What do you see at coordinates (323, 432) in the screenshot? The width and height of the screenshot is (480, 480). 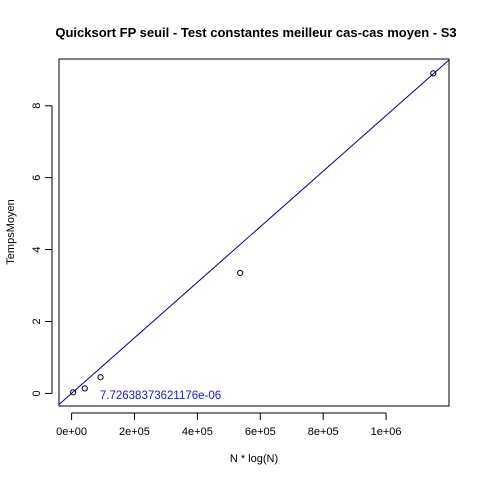 I see `x-tick-label: 8e+05` at bounding box center [323, 432].